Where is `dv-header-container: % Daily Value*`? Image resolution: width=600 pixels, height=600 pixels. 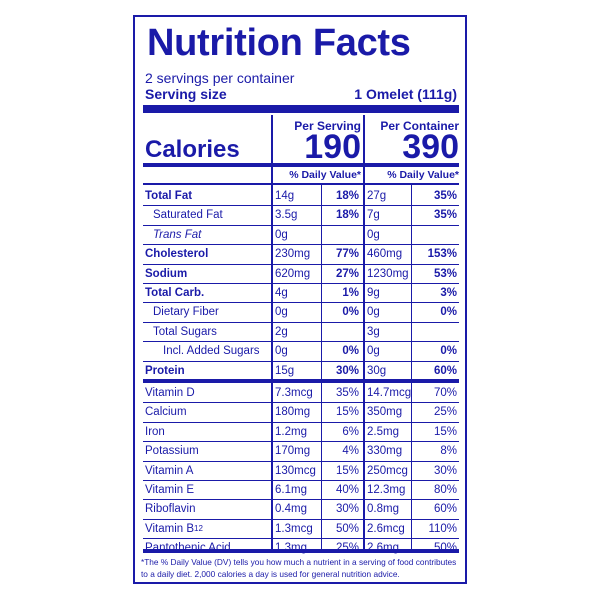 dv-header-container: % Daily Value* is located at coordinates (423, 175).